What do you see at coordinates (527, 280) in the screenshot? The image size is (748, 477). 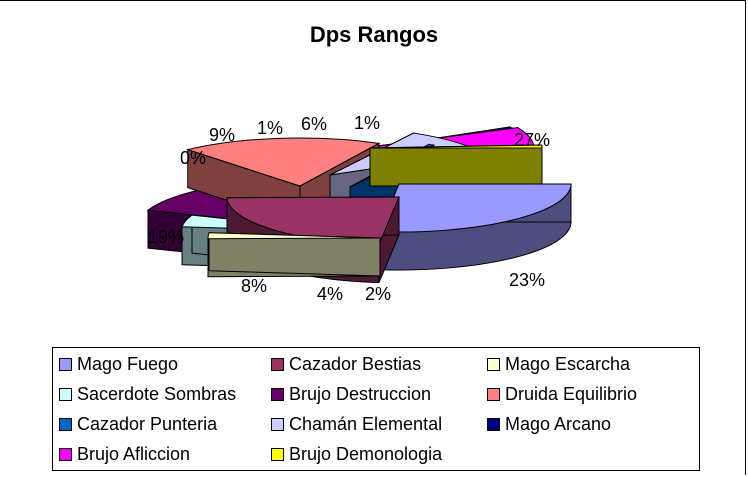 I see `data-label: 23%` at bounding box center [527, 280].